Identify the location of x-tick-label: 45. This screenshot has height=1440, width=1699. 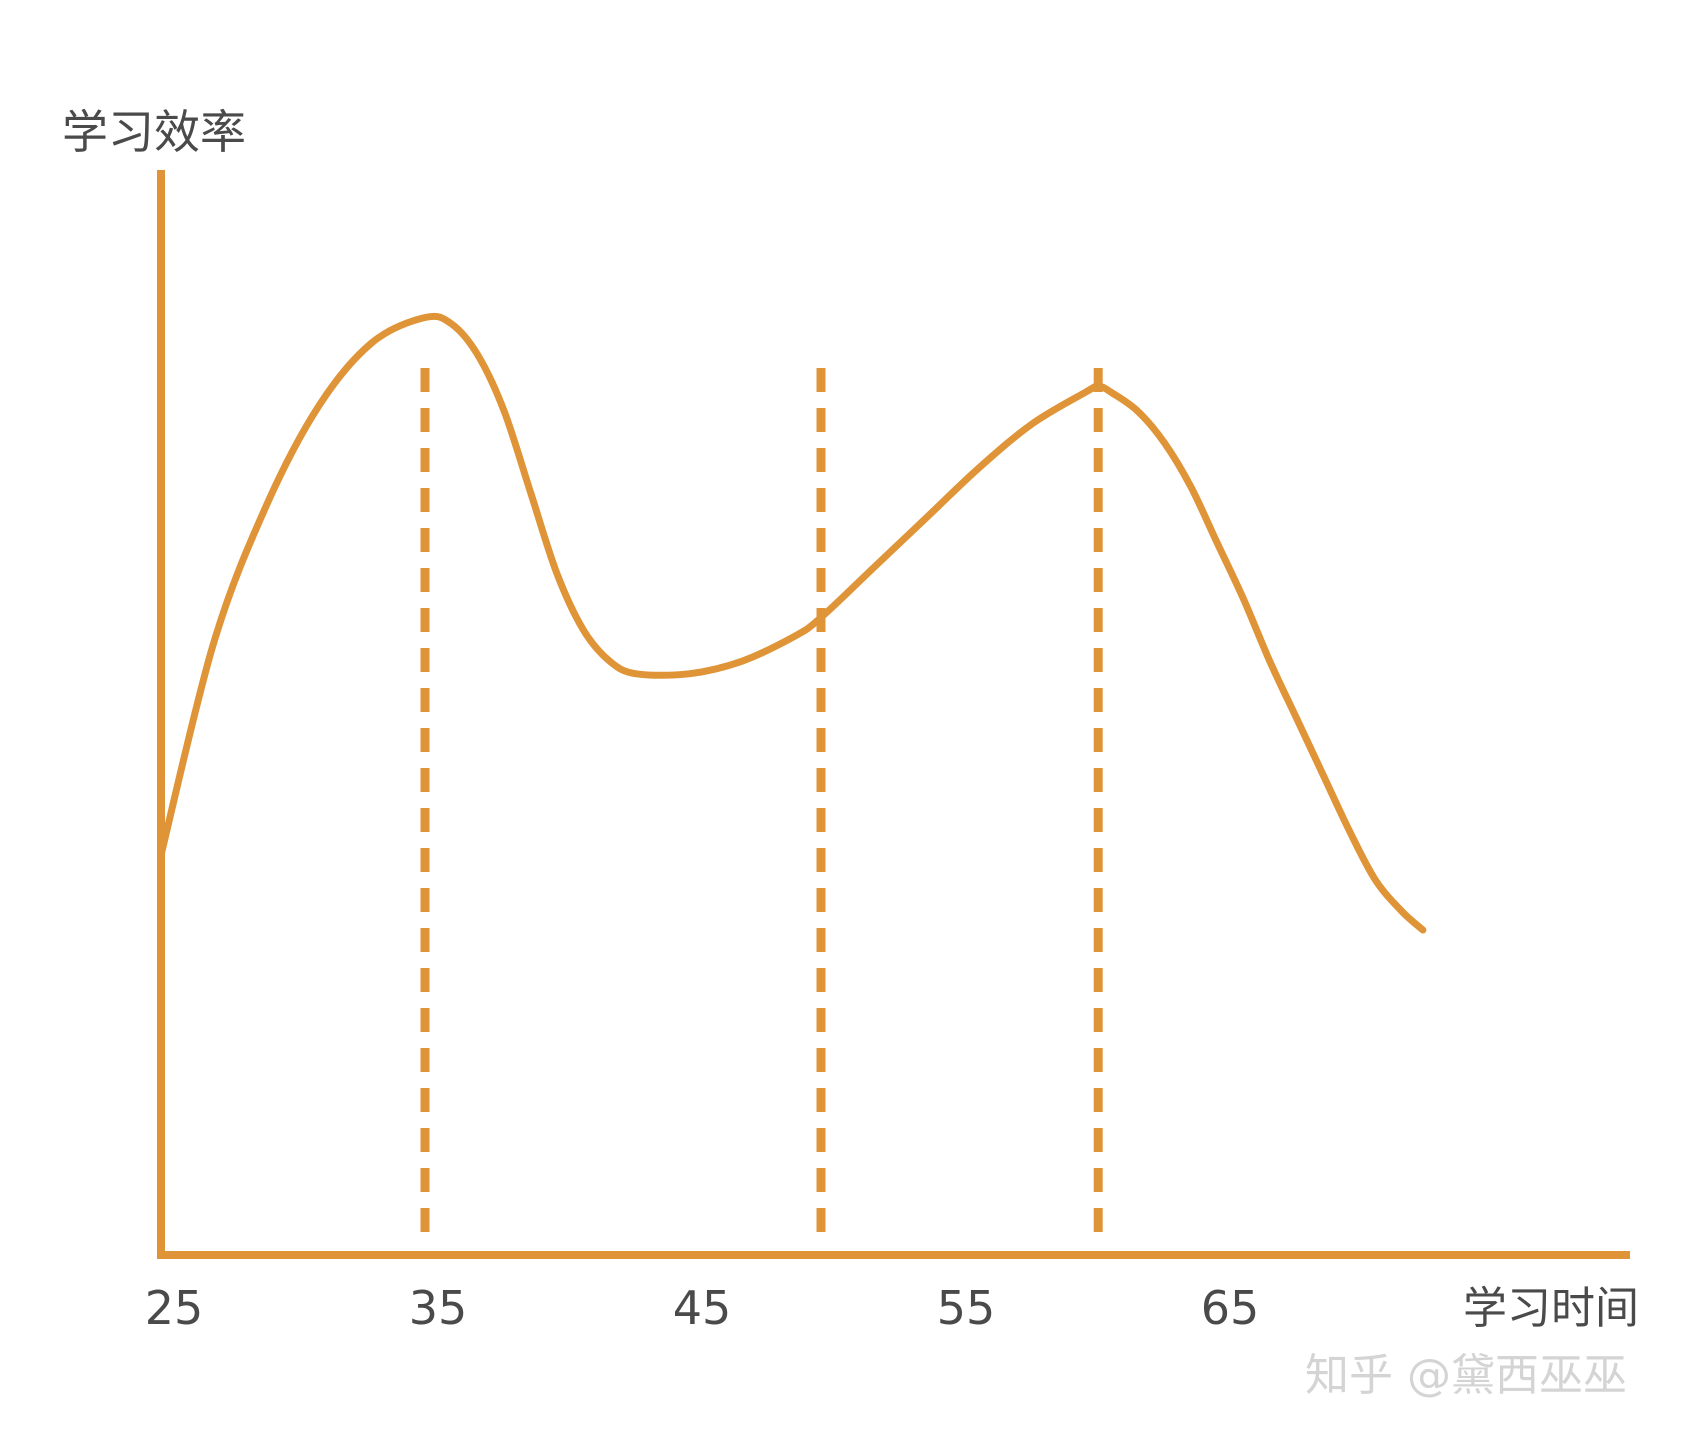
(702, 1308).